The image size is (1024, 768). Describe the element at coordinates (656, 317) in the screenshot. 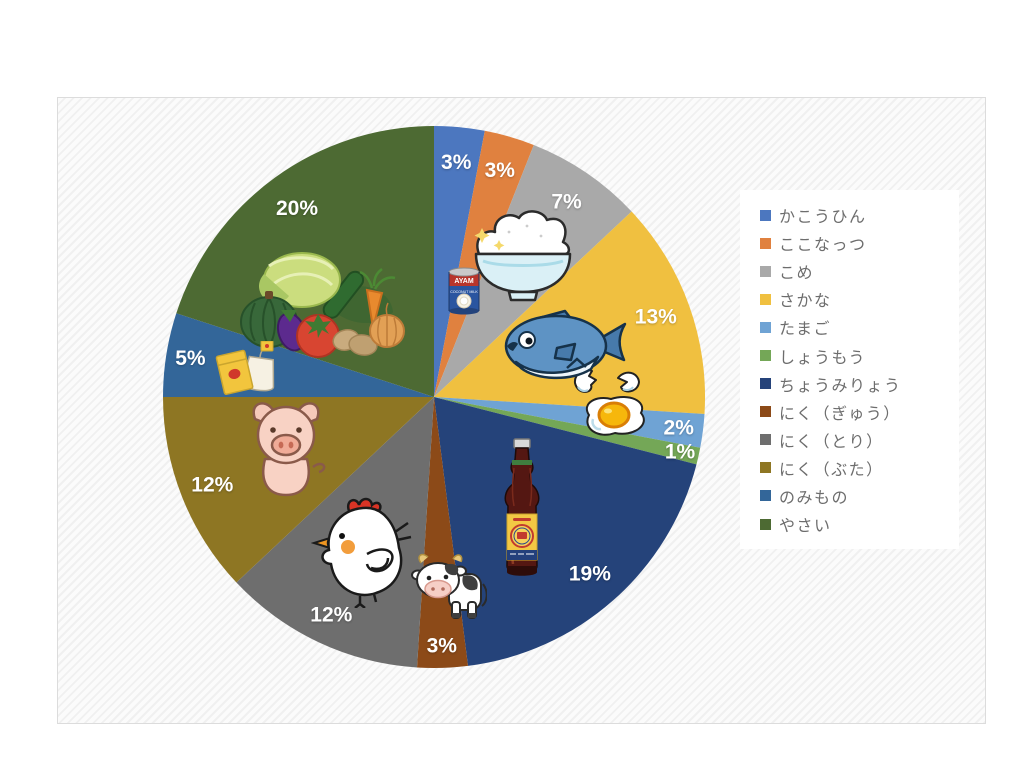

I see `pie-slice-label-sakana: 13%` at that location.